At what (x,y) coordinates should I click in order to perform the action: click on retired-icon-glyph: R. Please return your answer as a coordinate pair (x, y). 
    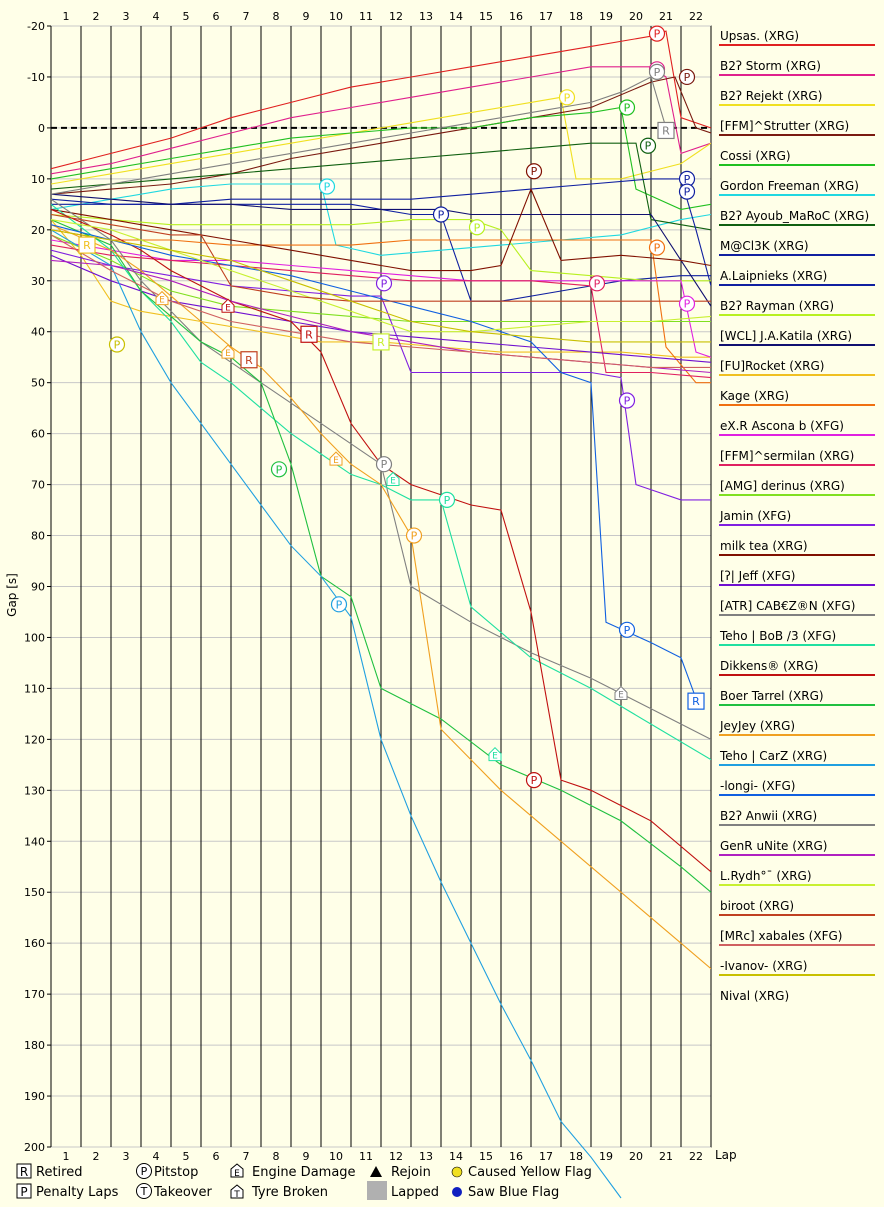
    Looking at the image, I should click on (24, 1172).